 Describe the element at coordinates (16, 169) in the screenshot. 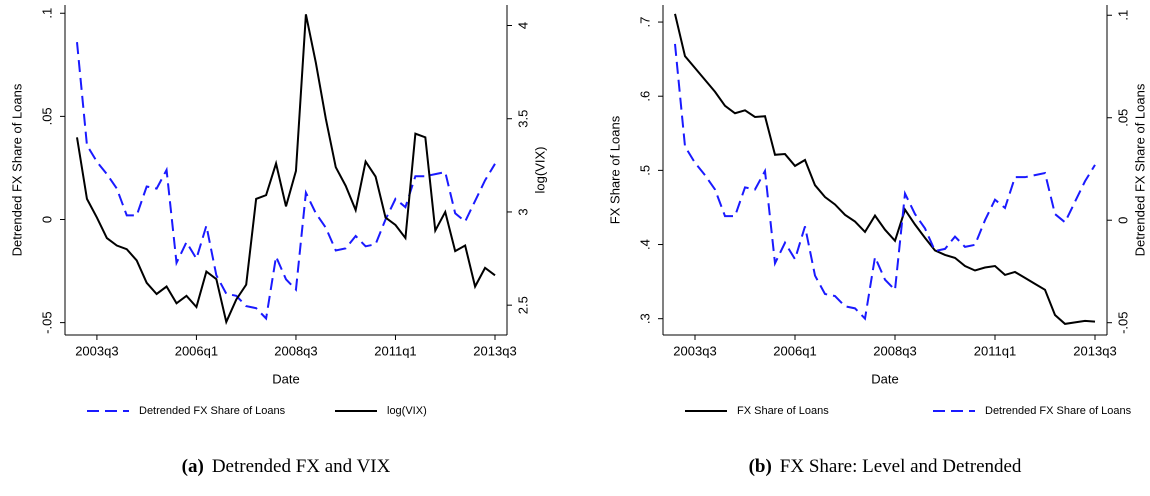

I see `y-axis-title: Detrended FX Share of Loans` at that location.